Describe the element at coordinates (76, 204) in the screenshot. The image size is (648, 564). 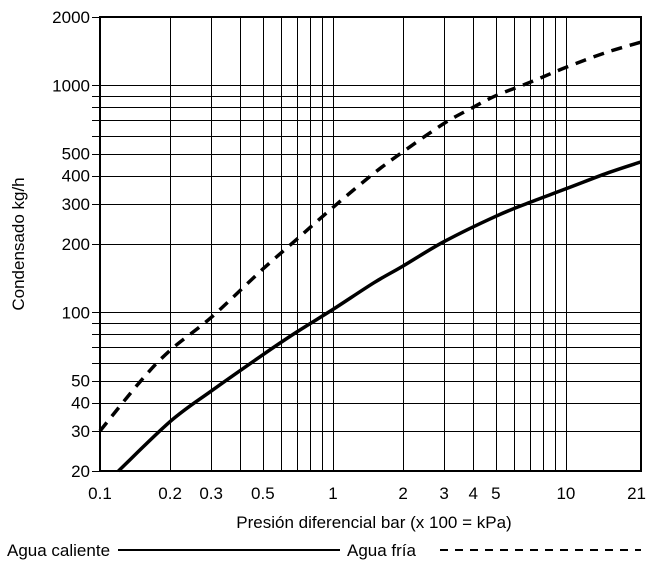
I see `y-tick-label: 300` at that location.